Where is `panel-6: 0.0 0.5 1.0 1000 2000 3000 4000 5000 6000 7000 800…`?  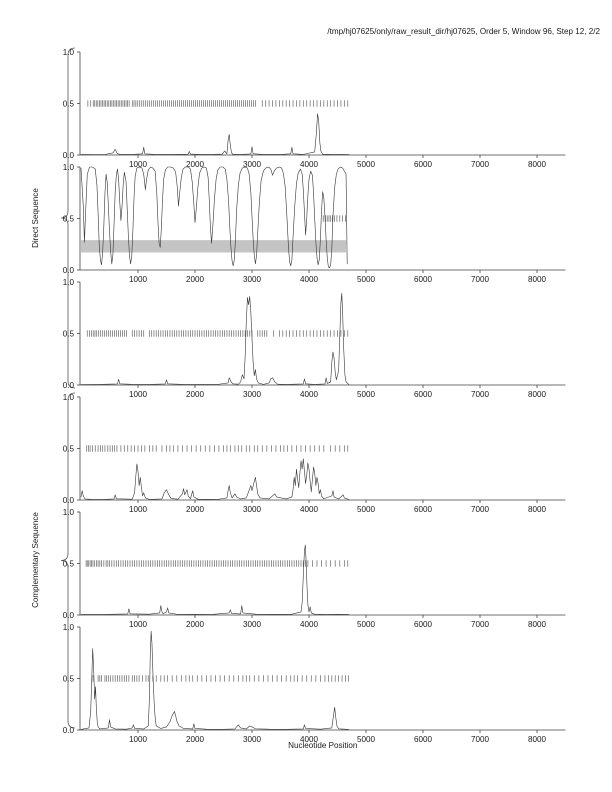
panel-6: 0.0 0.5 1.0 1000 2000 3000 4000 5000 6000 7000 800… is located at coordinates (314, 683).